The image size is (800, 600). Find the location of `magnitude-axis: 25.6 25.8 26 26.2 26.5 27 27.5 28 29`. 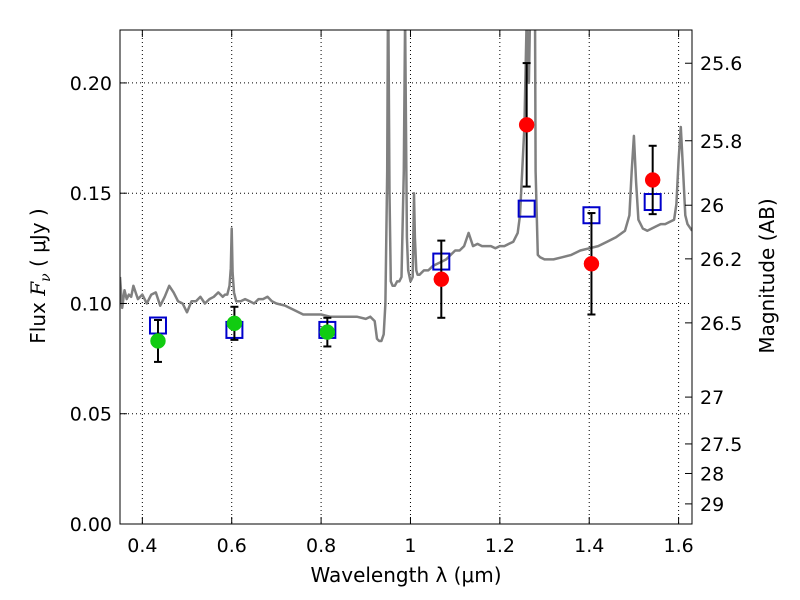

magnitude-axis: 25.6 25.8 26 26.2 26.5 27 27.5 28 29 is located at coordinates (713, 284).